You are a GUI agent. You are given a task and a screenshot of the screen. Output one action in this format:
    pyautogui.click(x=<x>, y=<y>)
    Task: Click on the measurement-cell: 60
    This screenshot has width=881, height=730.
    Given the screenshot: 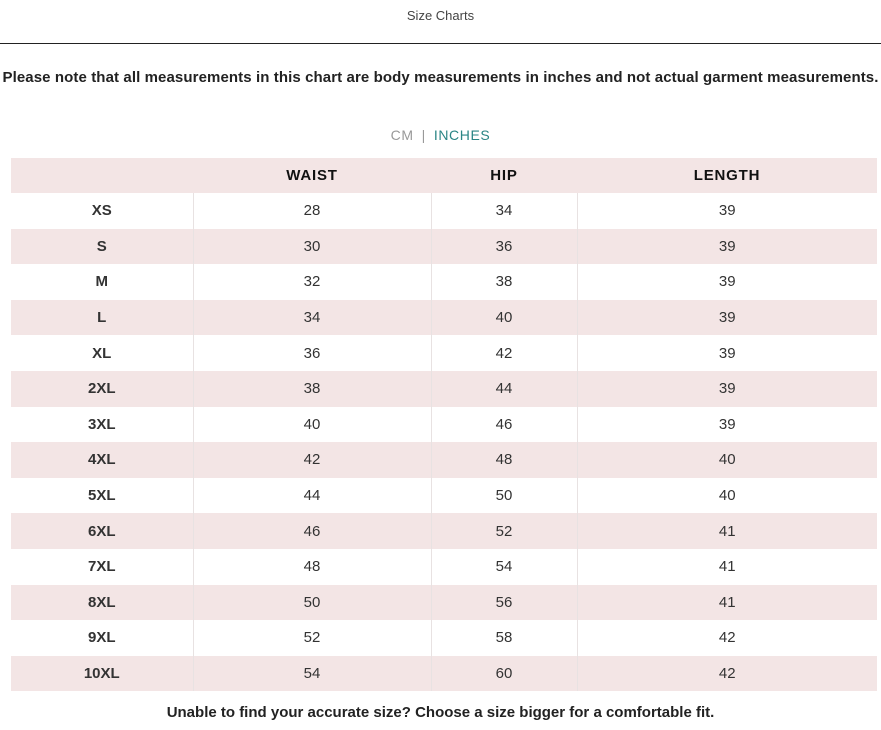 What is the action you would take?
    pyautogui.click(x=503, y=673)
    